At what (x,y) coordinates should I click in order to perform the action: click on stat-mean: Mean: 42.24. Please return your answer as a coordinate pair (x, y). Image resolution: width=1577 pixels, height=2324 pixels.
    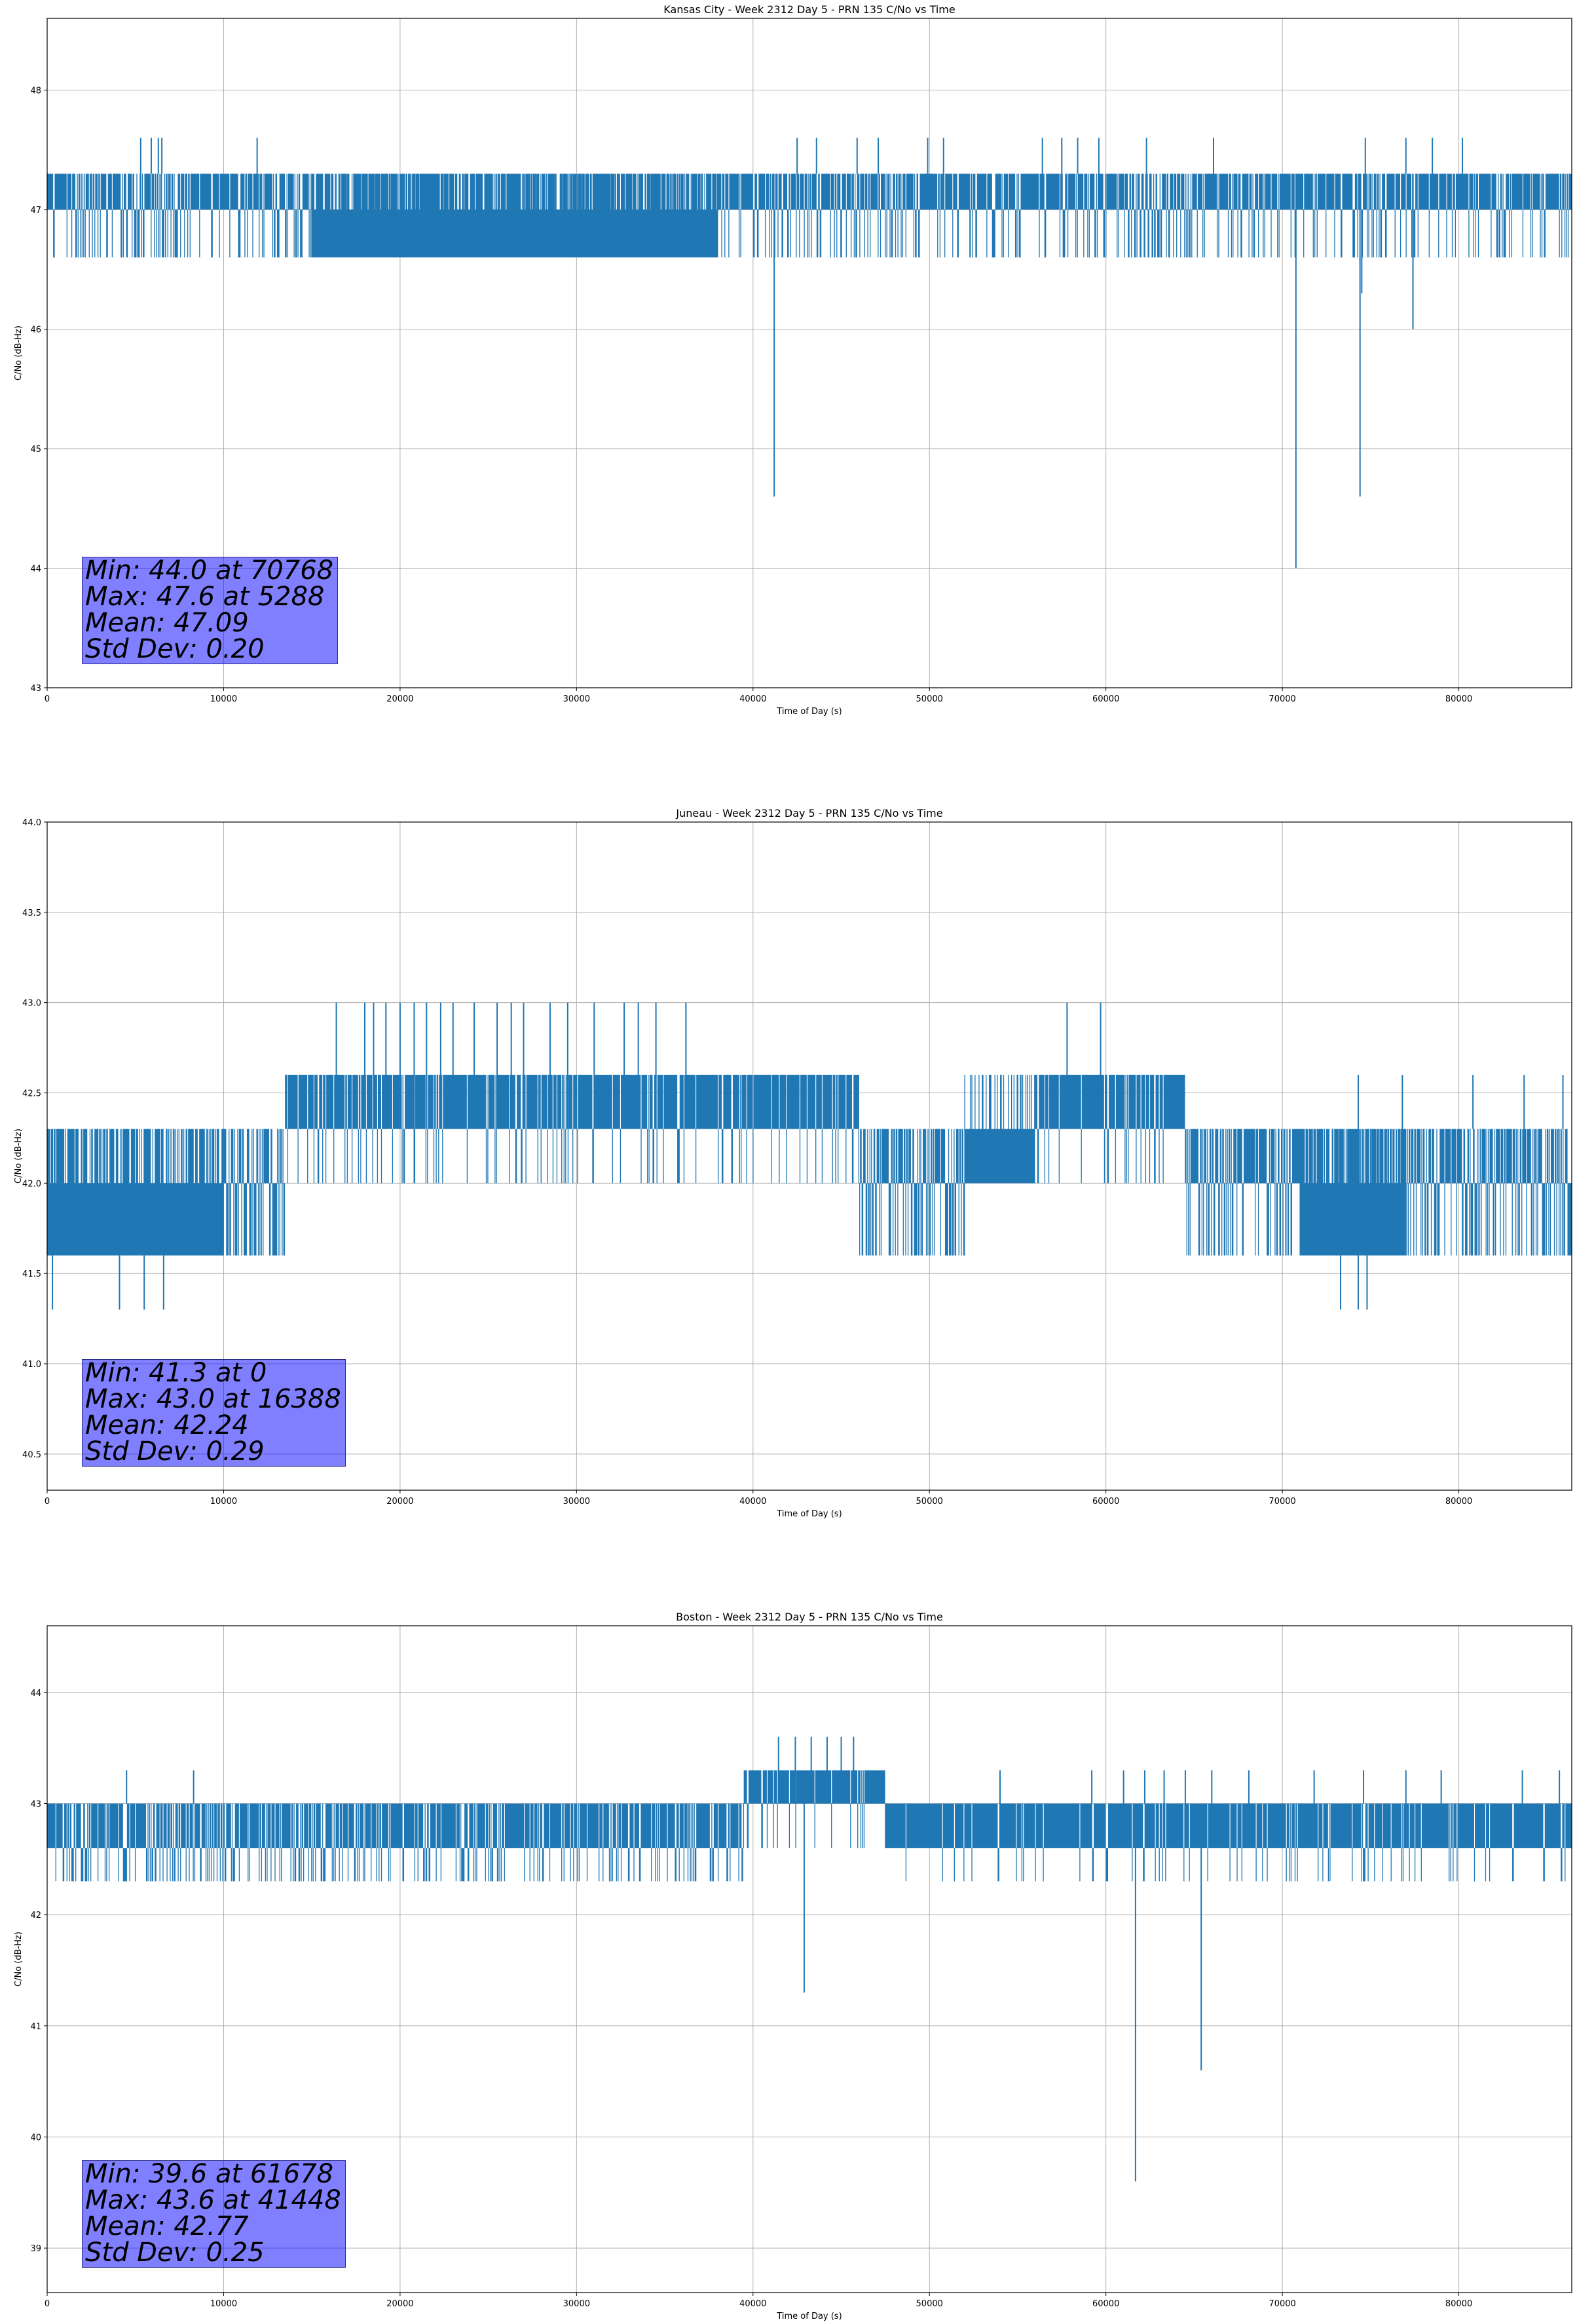
    Looking at the image, I should click on (167, 1425).